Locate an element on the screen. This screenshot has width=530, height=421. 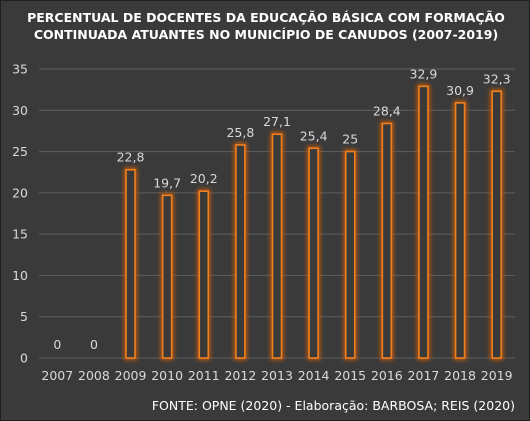
y-tick-label-5: 5 is located at coordinates (24, 316).